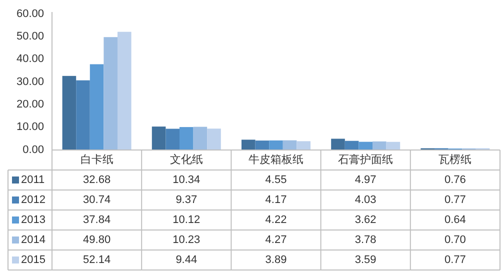 Image resolution: width=503 pixels, height=272 pixels. I want to click on data-label: 3.89, so click(276, 260).